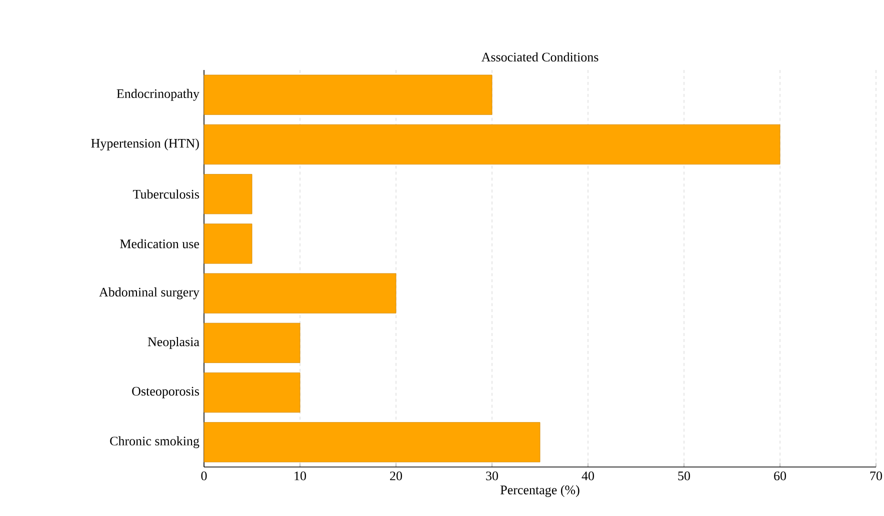  I want to click on y-tick-label: Chronic smoking, so click(155, 442).